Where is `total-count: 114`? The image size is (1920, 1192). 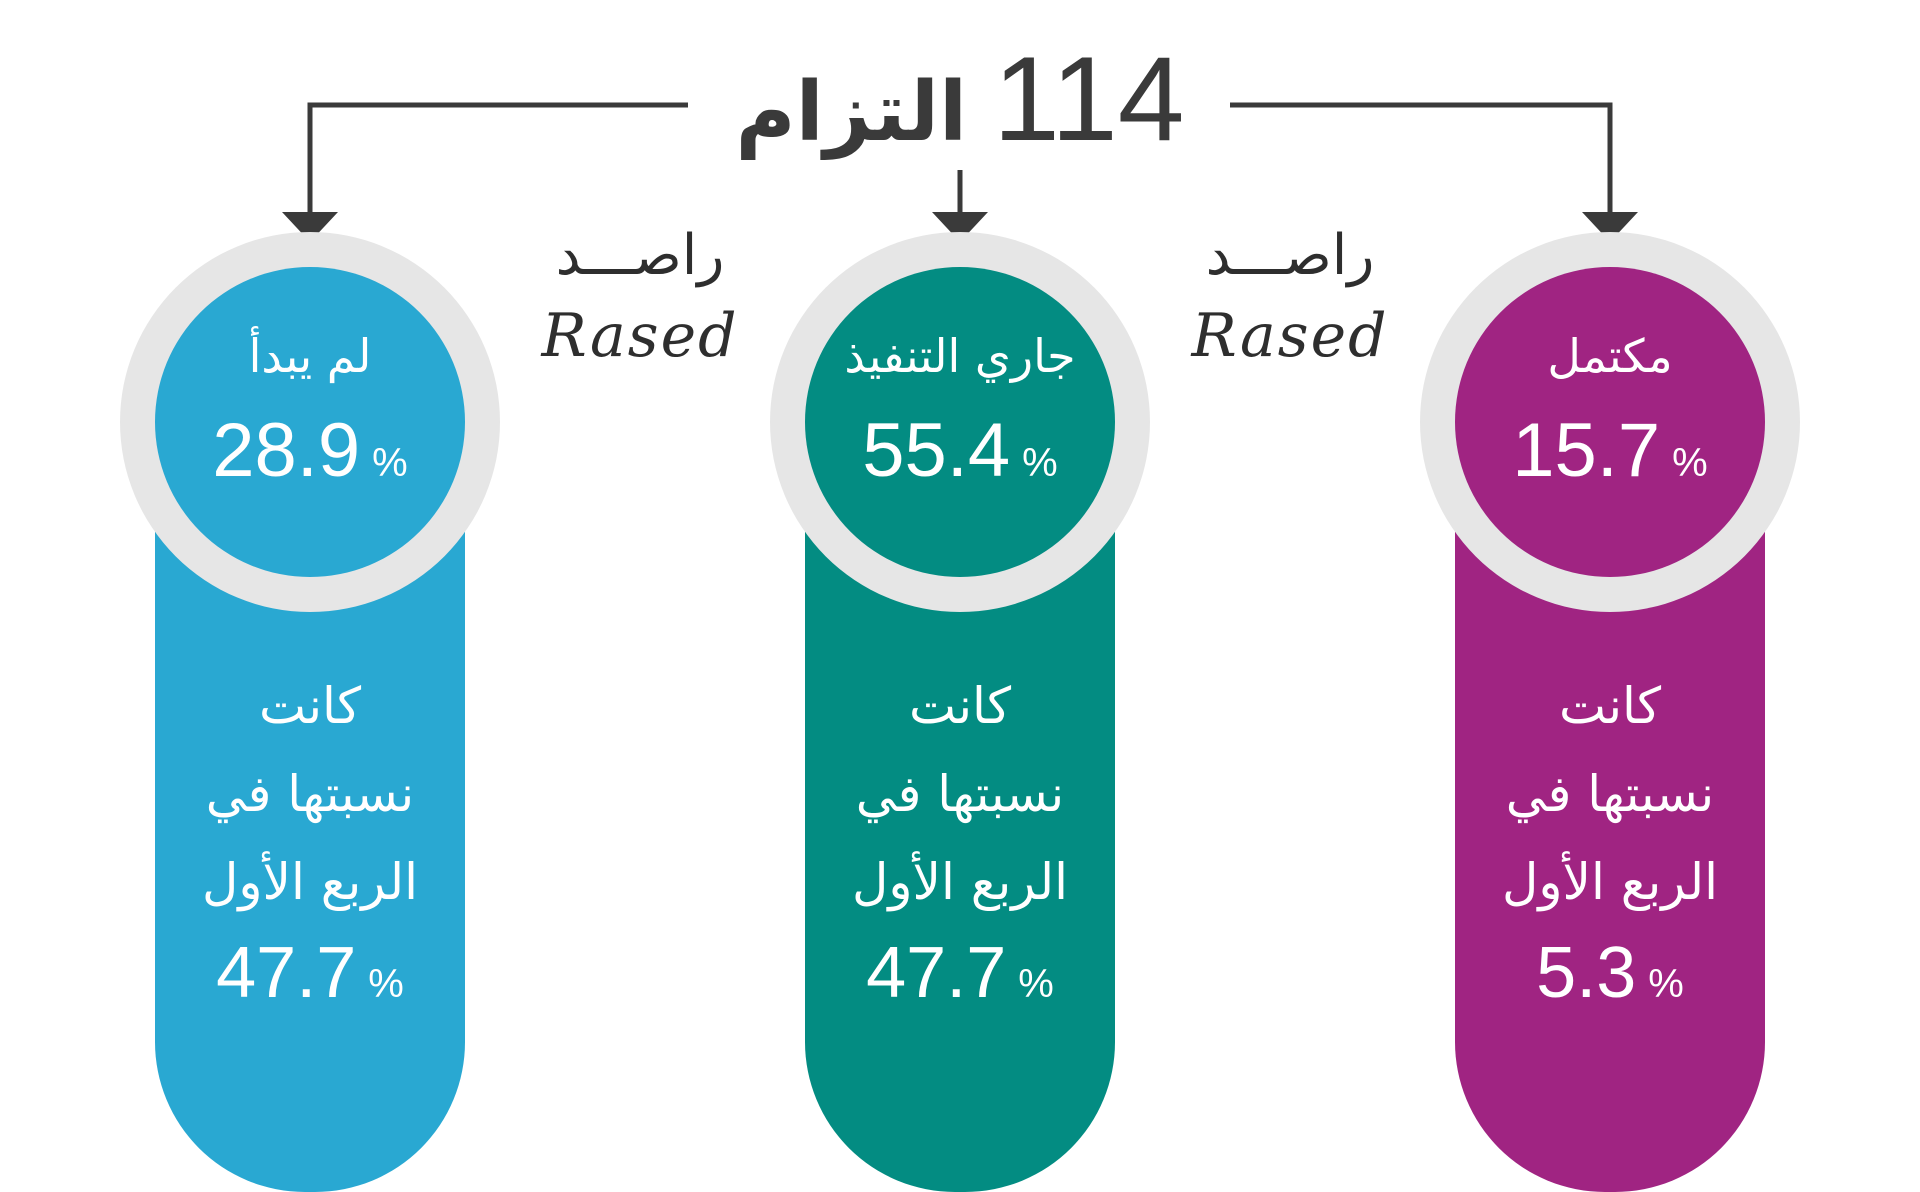 total-count: 114 is located at coordinates (1089, 99).